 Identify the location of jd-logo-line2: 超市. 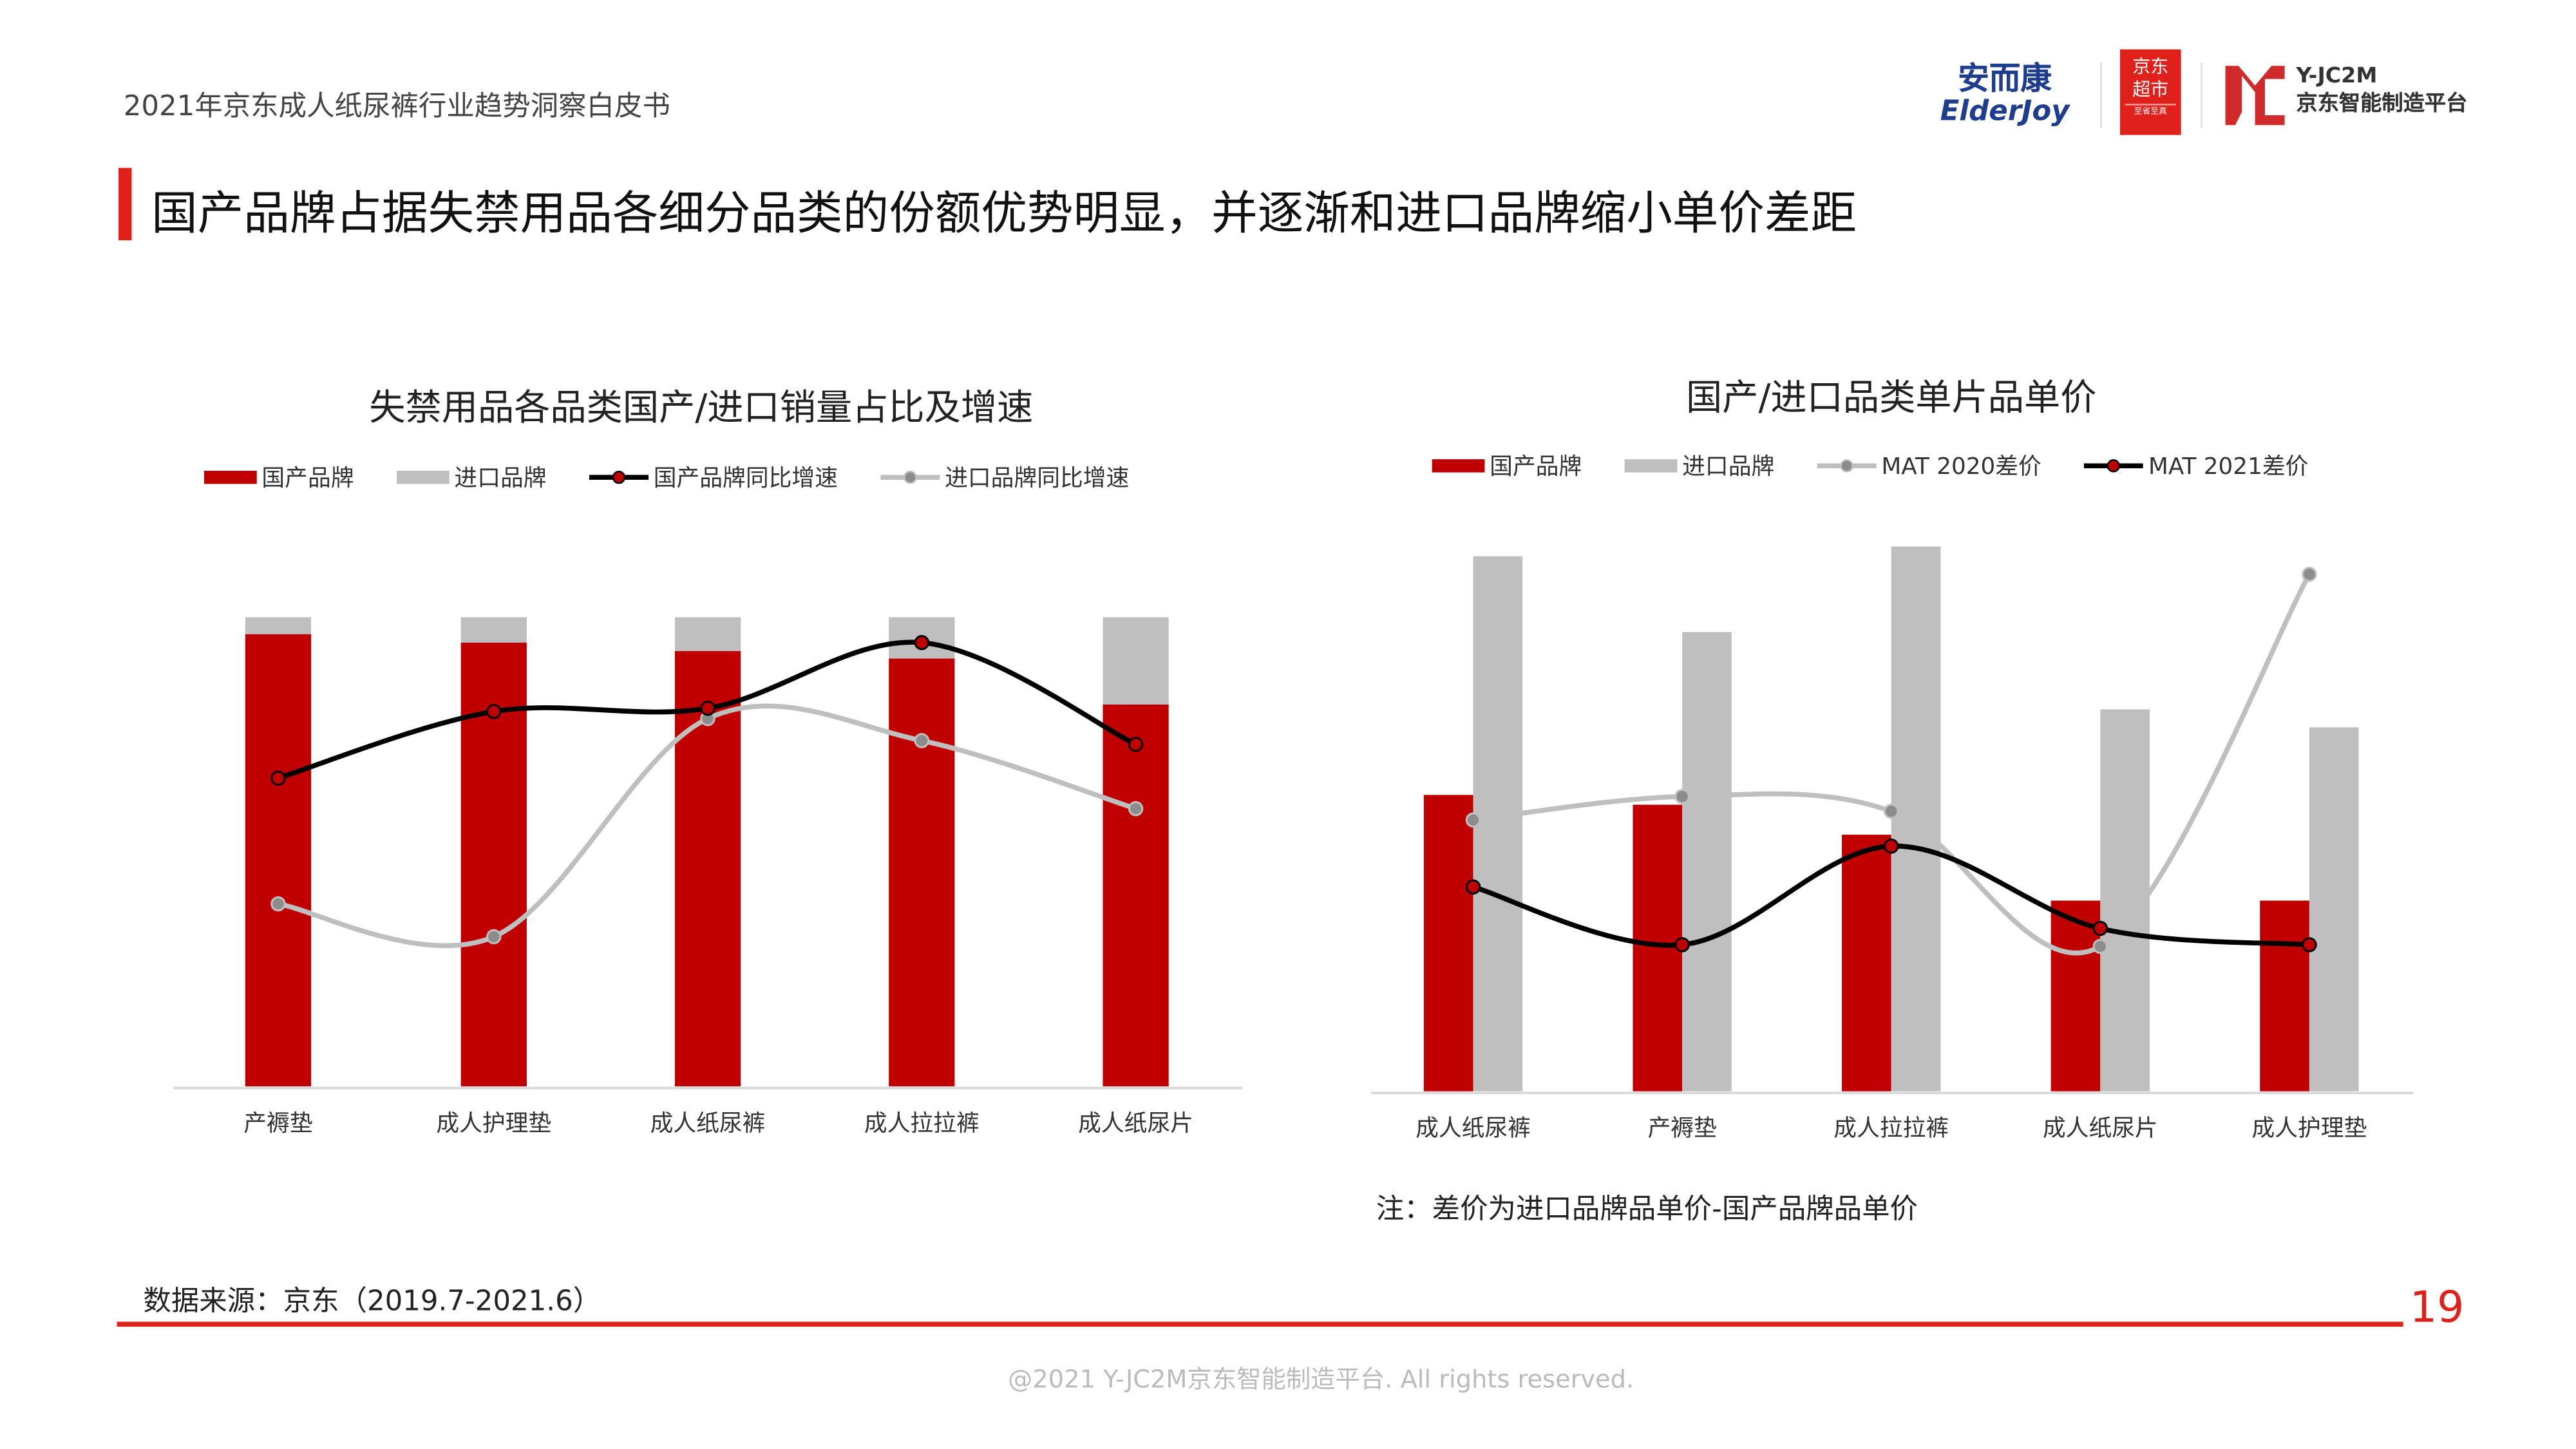
(2150, 89).